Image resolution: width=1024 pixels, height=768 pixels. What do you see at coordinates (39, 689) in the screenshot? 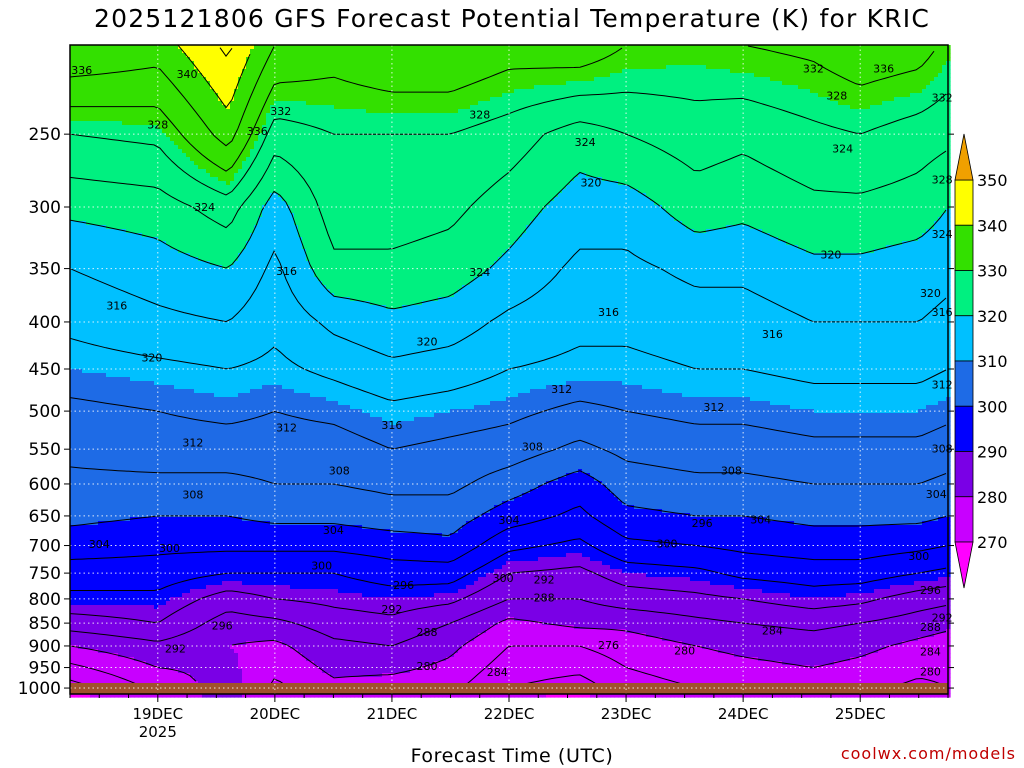
I see `y-tick-label: 1000` at bounding box center [39, 689].